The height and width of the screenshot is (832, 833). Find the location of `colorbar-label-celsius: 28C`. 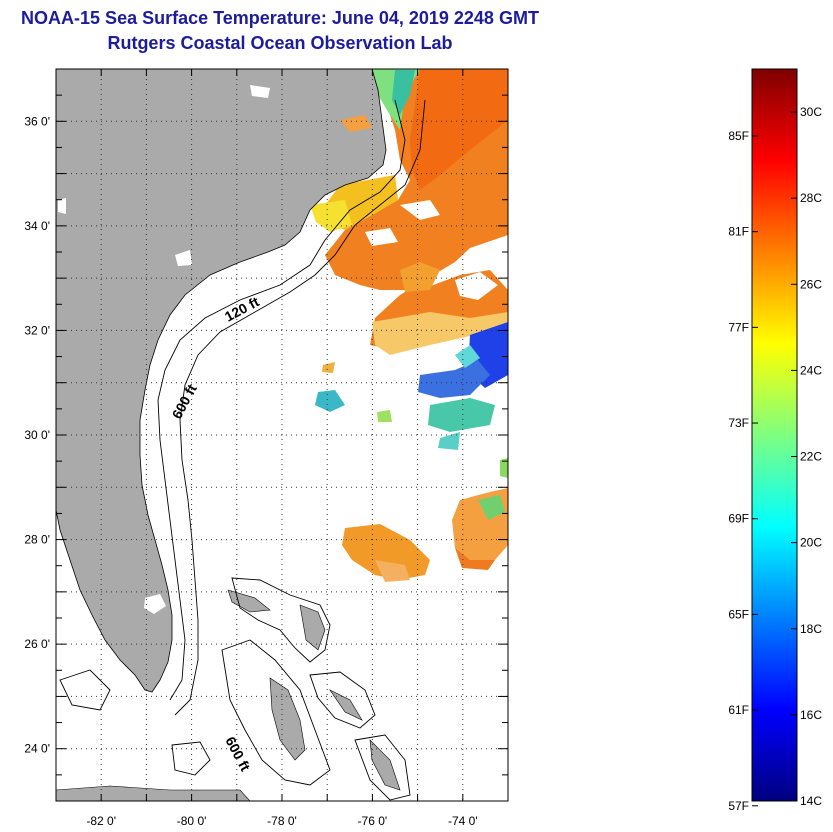

colorbar-label-celsius: 28C is located at coordinates (811, 198).